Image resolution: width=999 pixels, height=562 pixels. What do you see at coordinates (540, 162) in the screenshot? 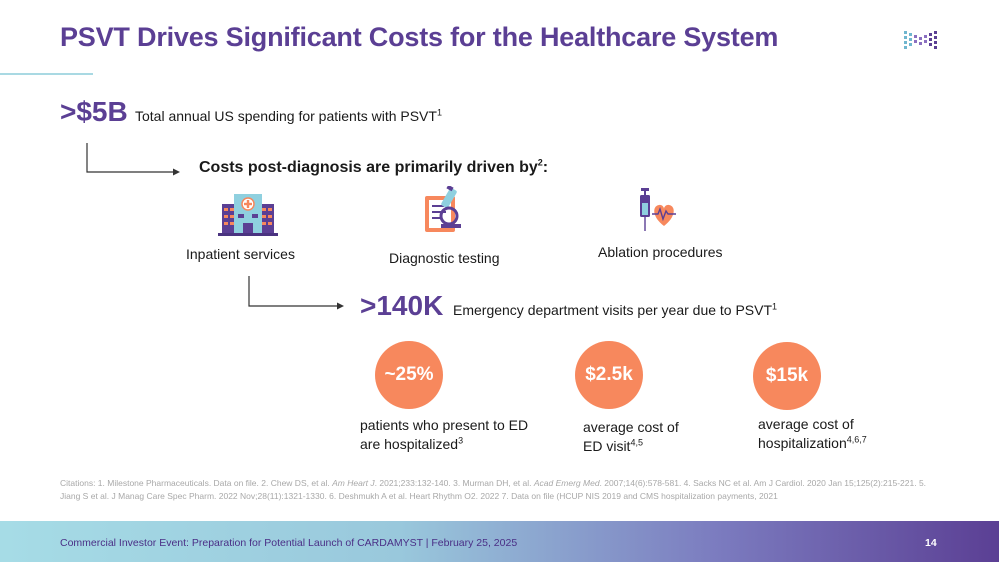
I see `footnote-ref: 2` at bounding box center [540, 162].